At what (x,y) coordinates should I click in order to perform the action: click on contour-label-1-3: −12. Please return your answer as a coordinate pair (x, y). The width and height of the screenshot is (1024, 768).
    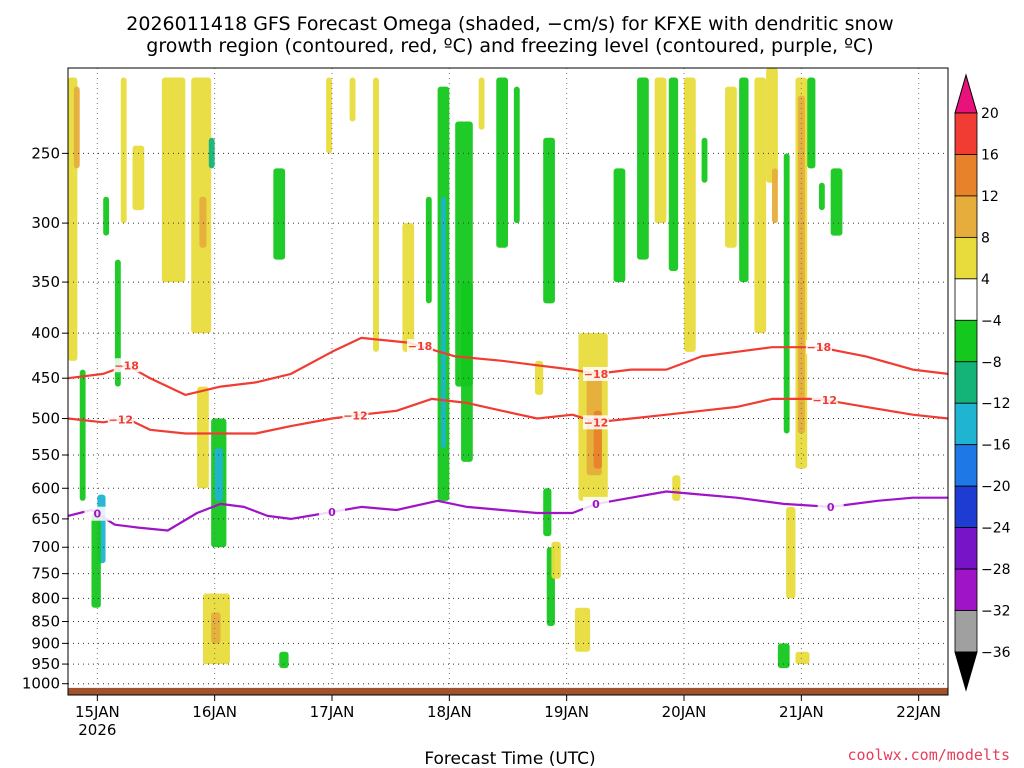
    Looking at the image, I should click on (825, 400).